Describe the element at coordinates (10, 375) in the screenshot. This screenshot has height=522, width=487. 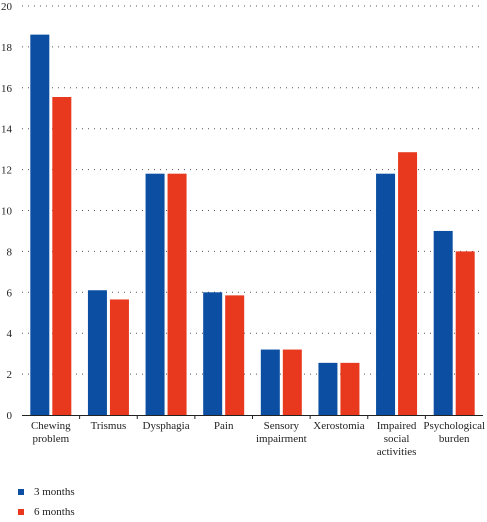
I see `y-tick-label: 2` at that location.